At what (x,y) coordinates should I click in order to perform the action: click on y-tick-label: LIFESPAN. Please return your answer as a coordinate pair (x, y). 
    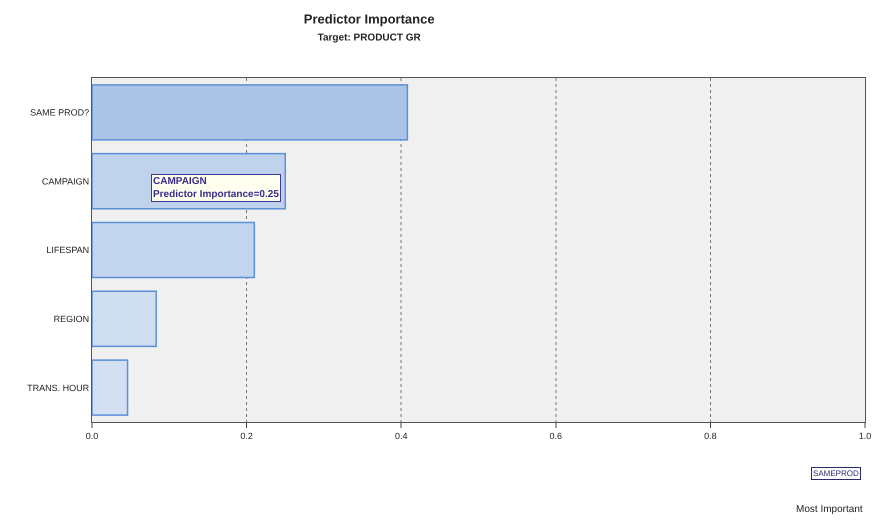
    Looking at the image, I should click on (68, 250).